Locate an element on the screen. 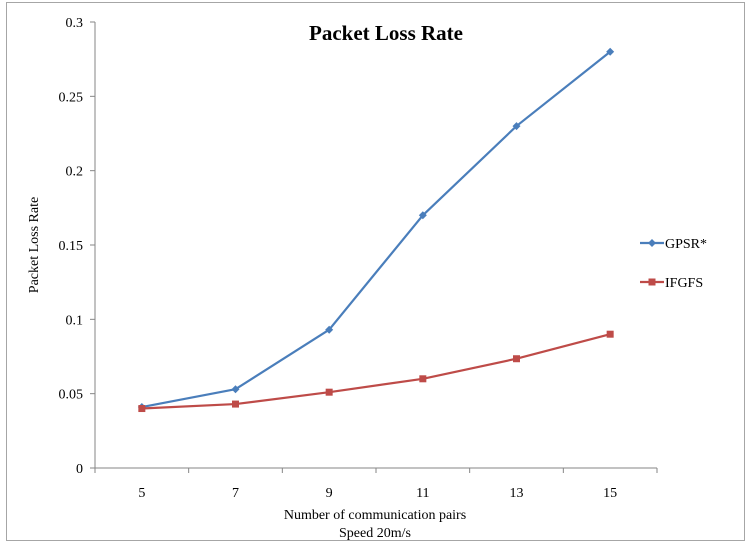  y-tick-label: 0.3 is located at coordinates (75, 23).